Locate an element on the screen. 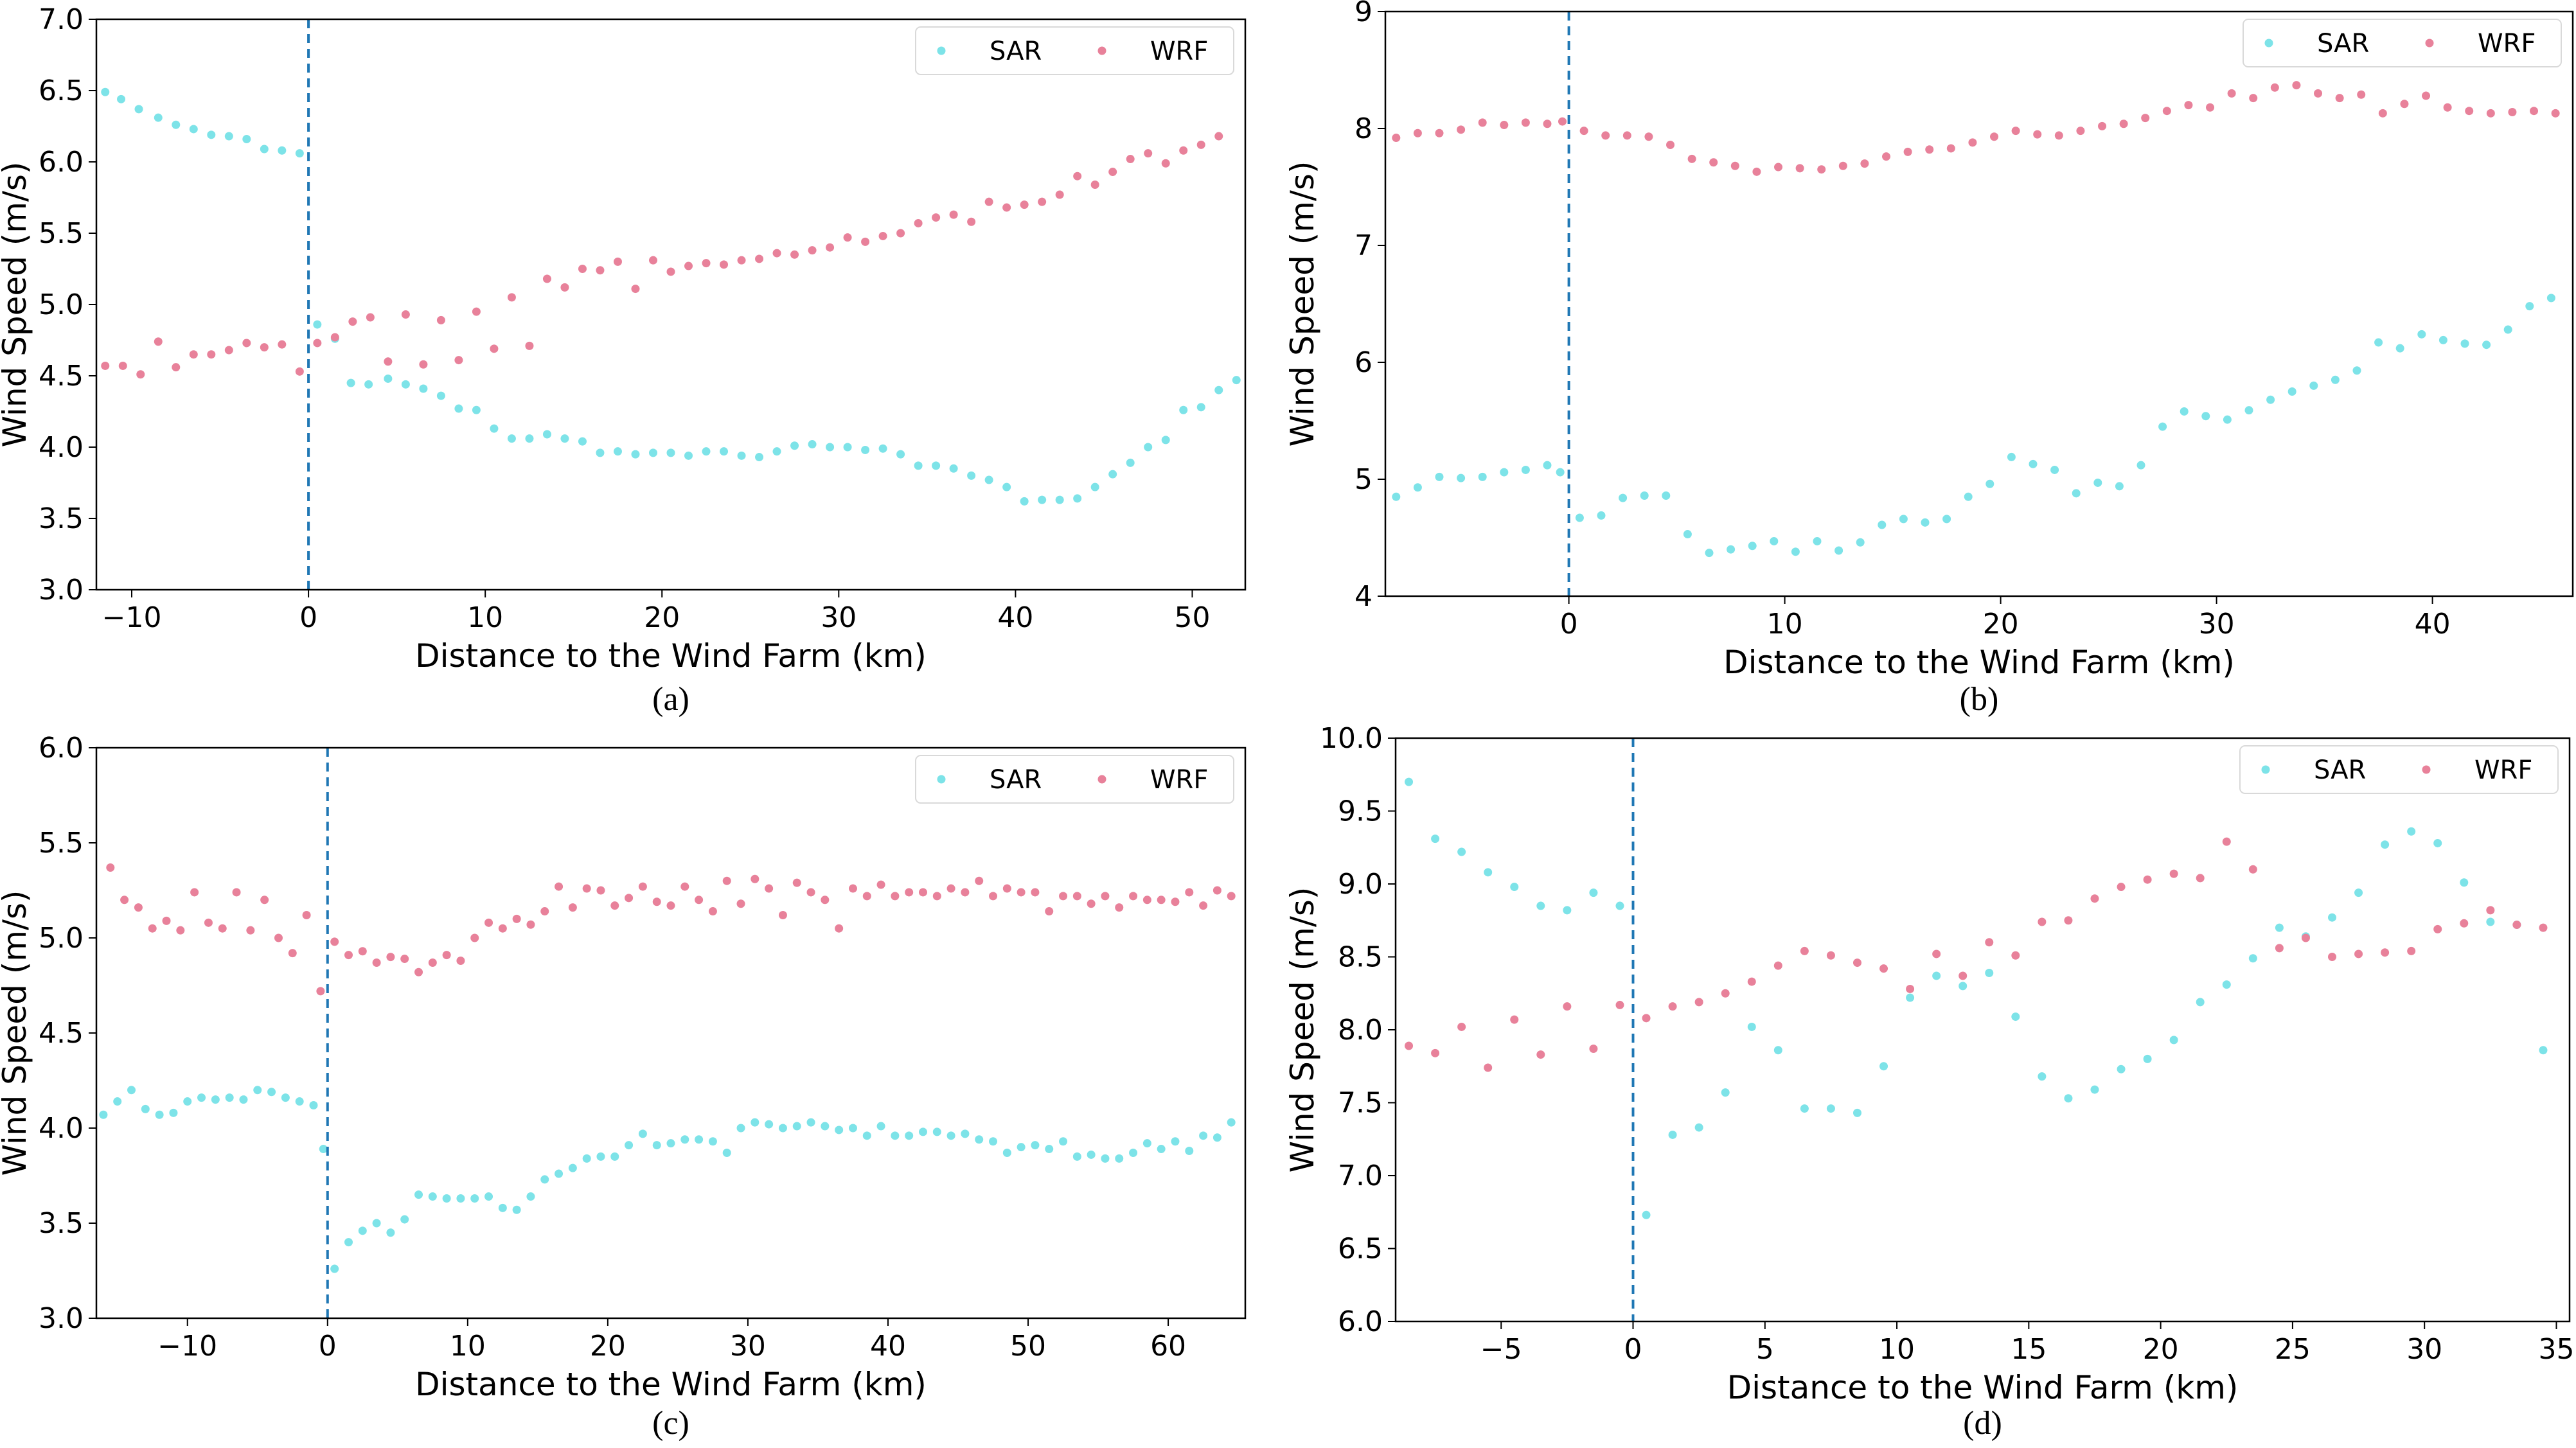 This screenshot has height=1448, width=2576. y-tick-label: 4.5 is located at coordinates (62, 1033).